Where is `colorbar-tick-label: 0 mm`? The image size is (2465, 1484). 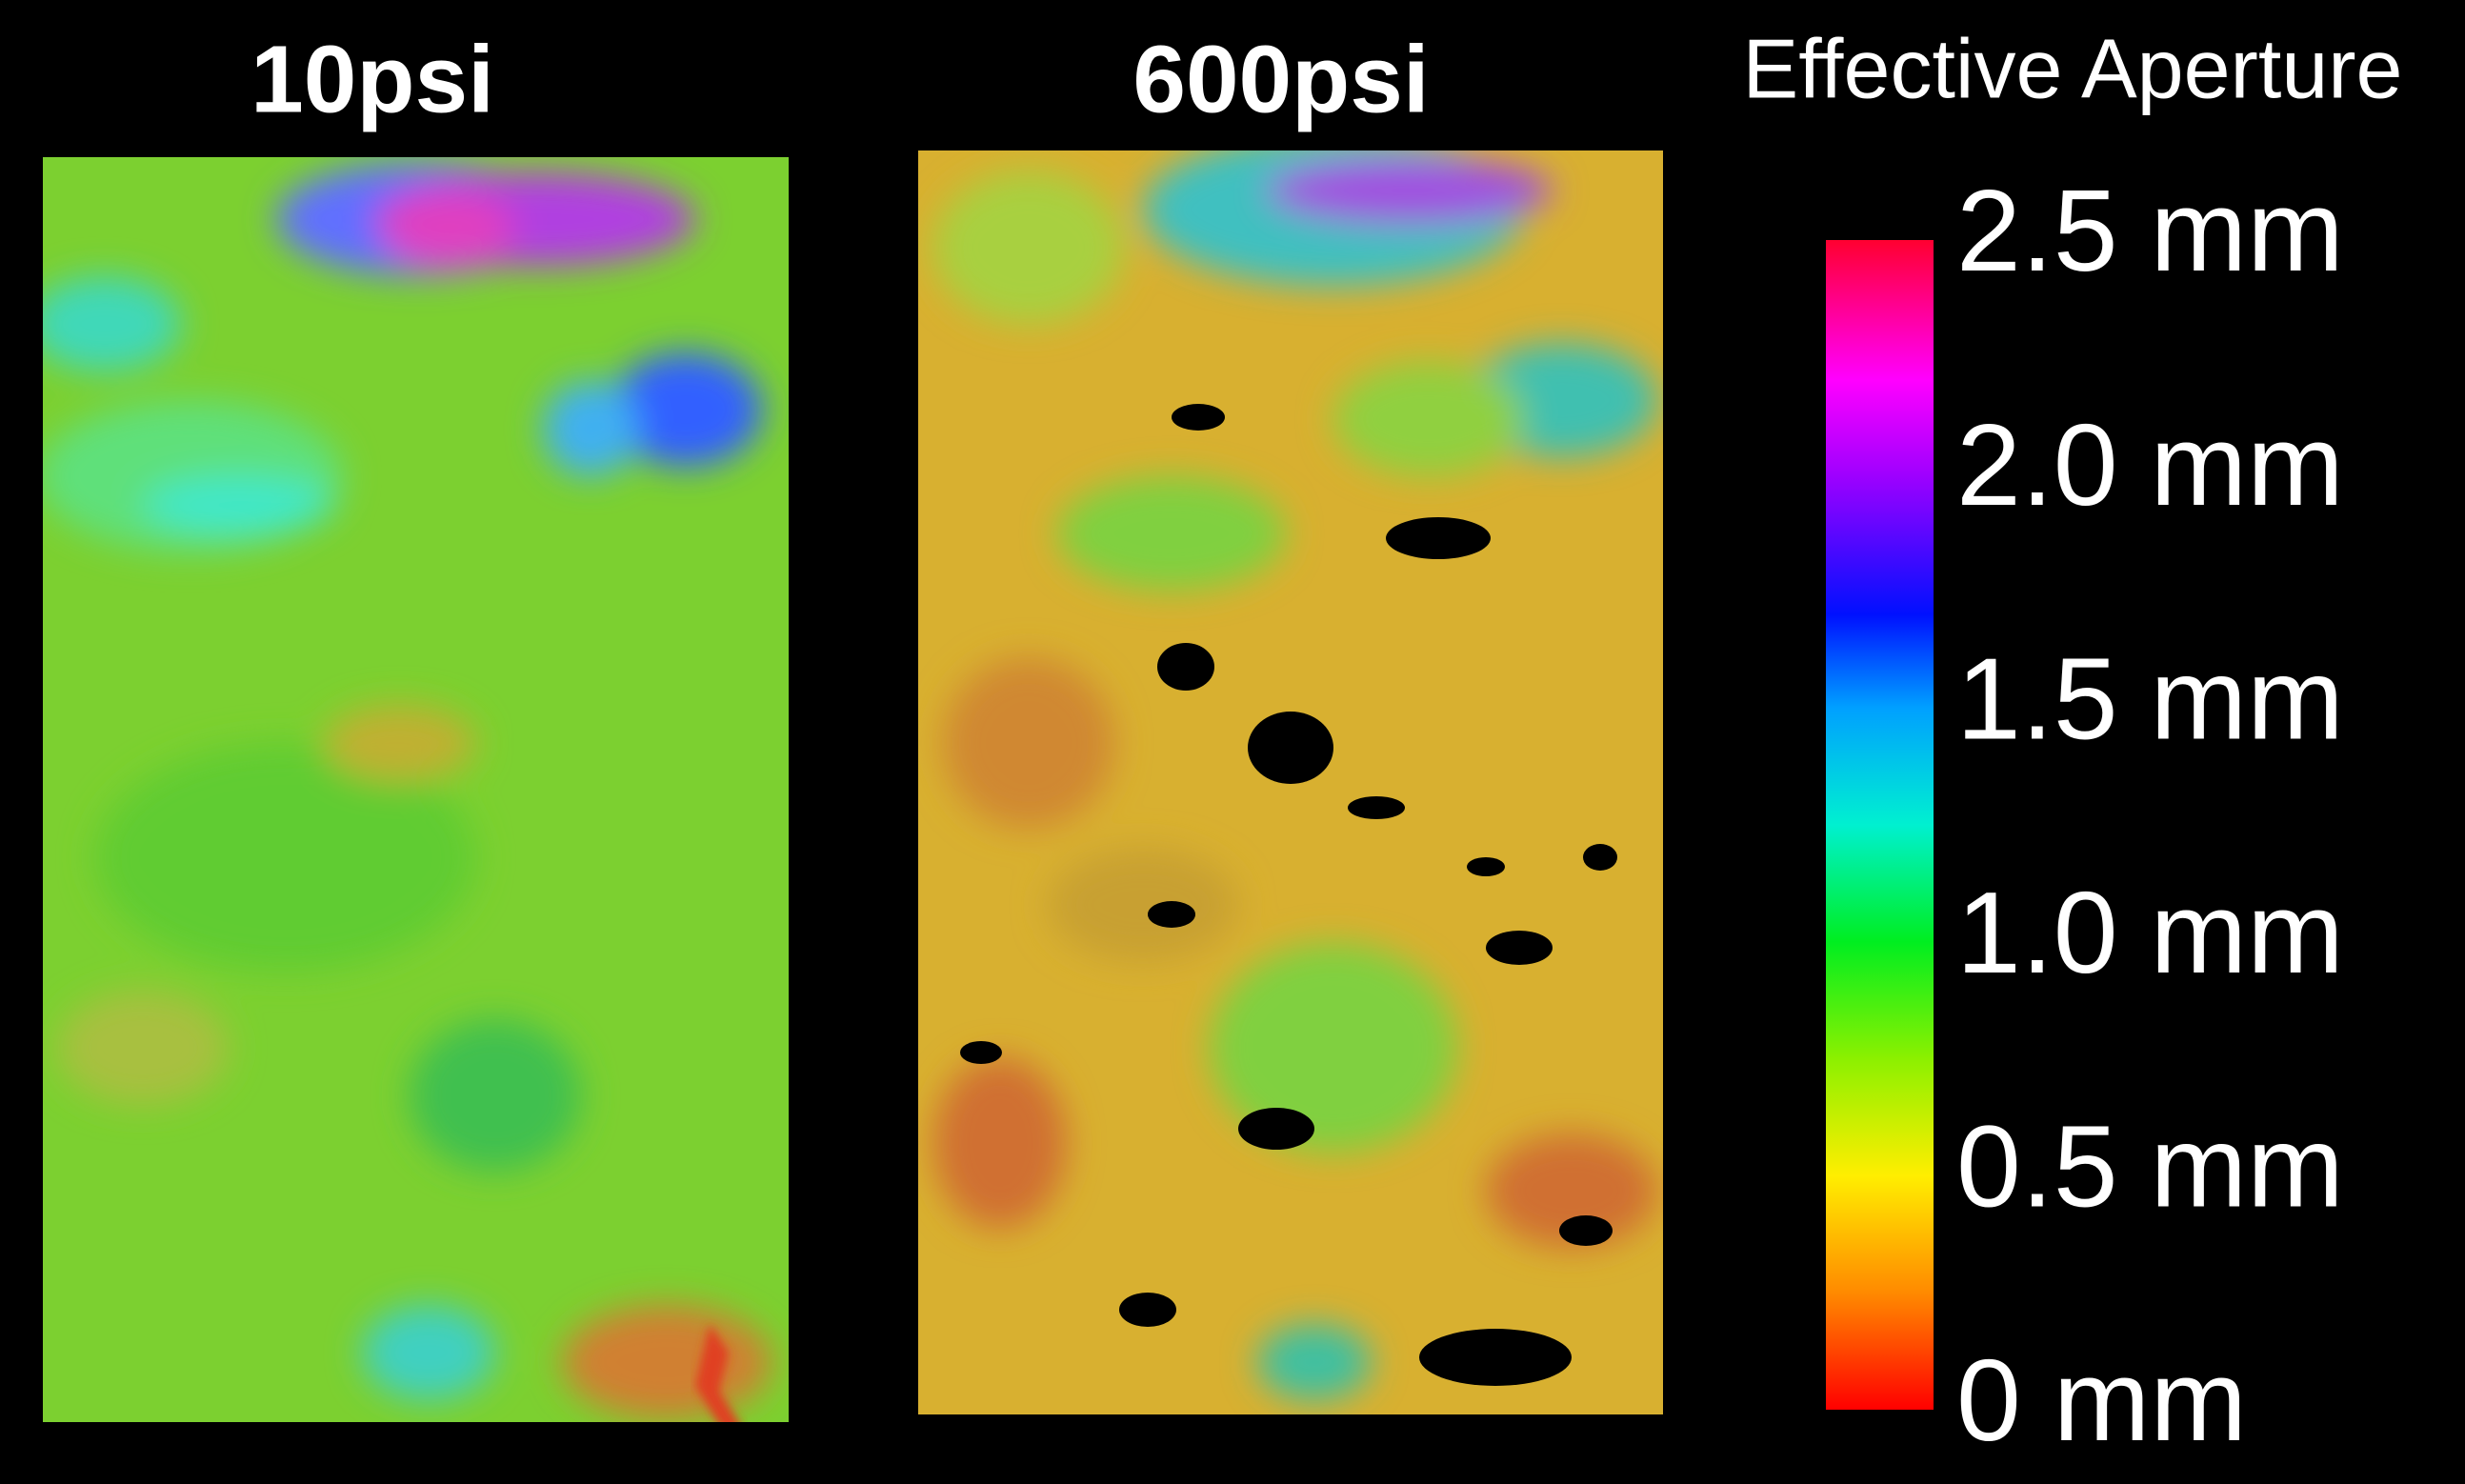 colorbar-tick-label: 0 mm is located at coordinates (2101, 1400).